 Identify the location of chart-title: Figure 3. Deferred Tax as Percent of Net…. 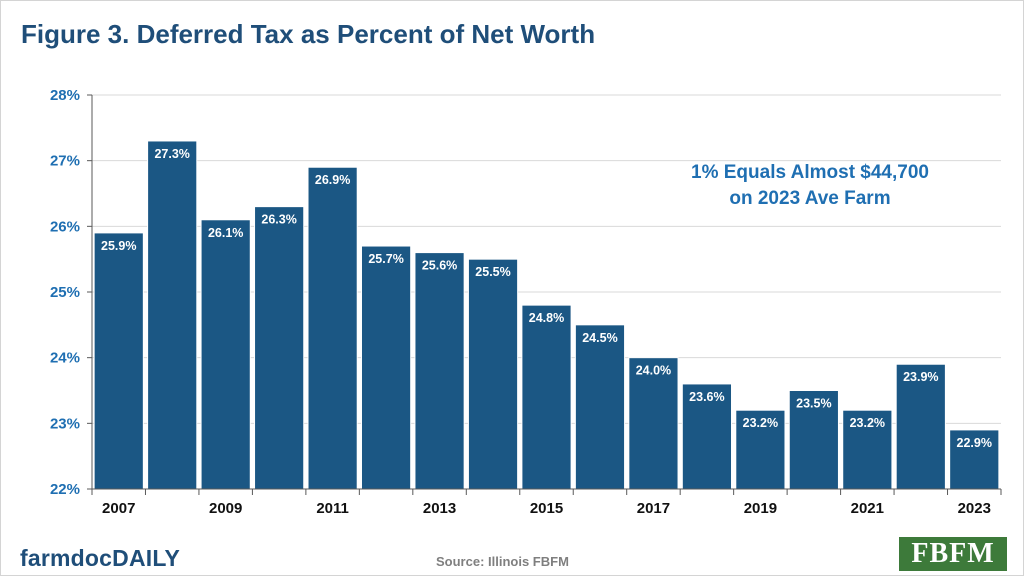
(308, 34).